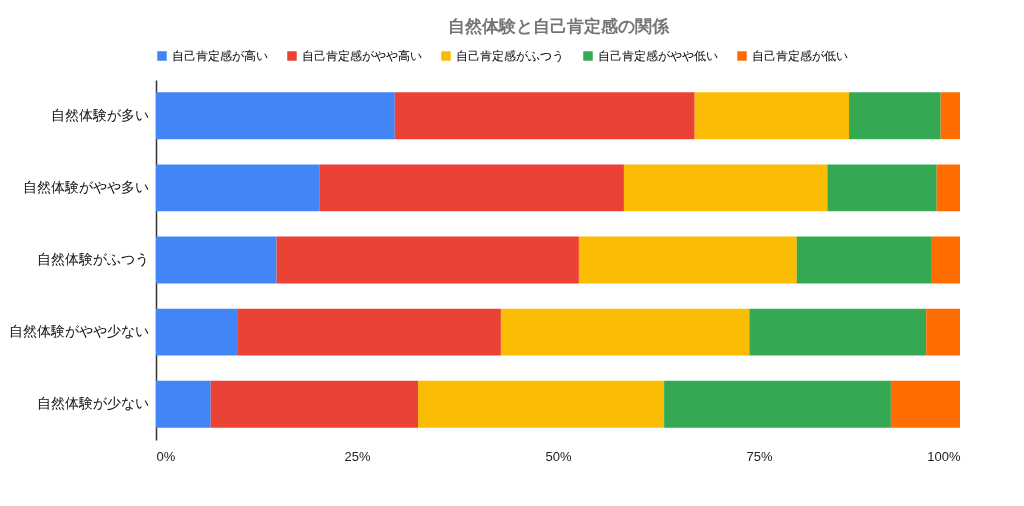 The width and height of the screenshot is (1024, 506). What do you see at coordinates (220, 56) in the screenshot?
I see `legend-label: 自己肯定感が高い` at bounding box center [220, 56].